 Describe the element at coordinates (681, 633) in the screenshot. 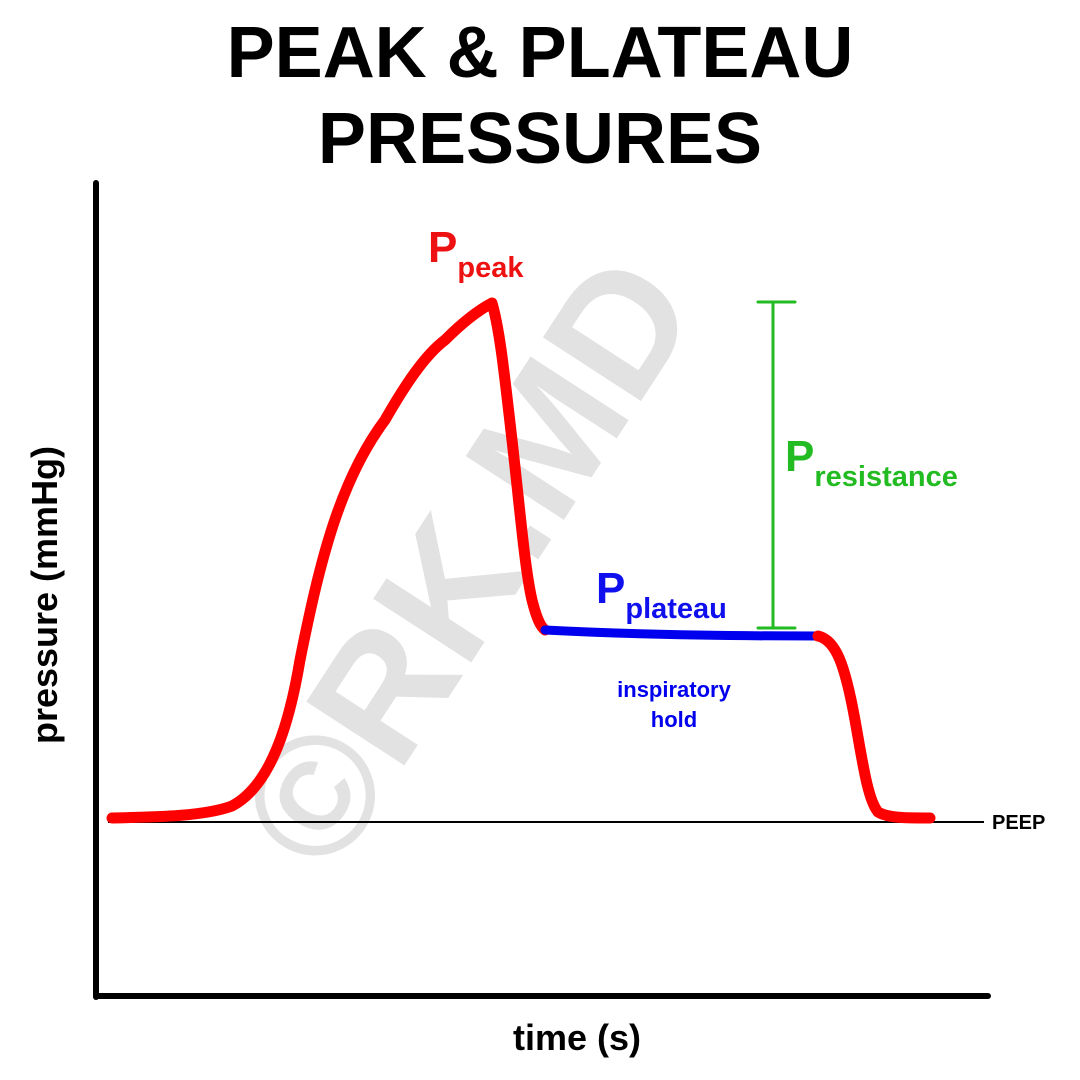

I see `plateau-segment` at that location.